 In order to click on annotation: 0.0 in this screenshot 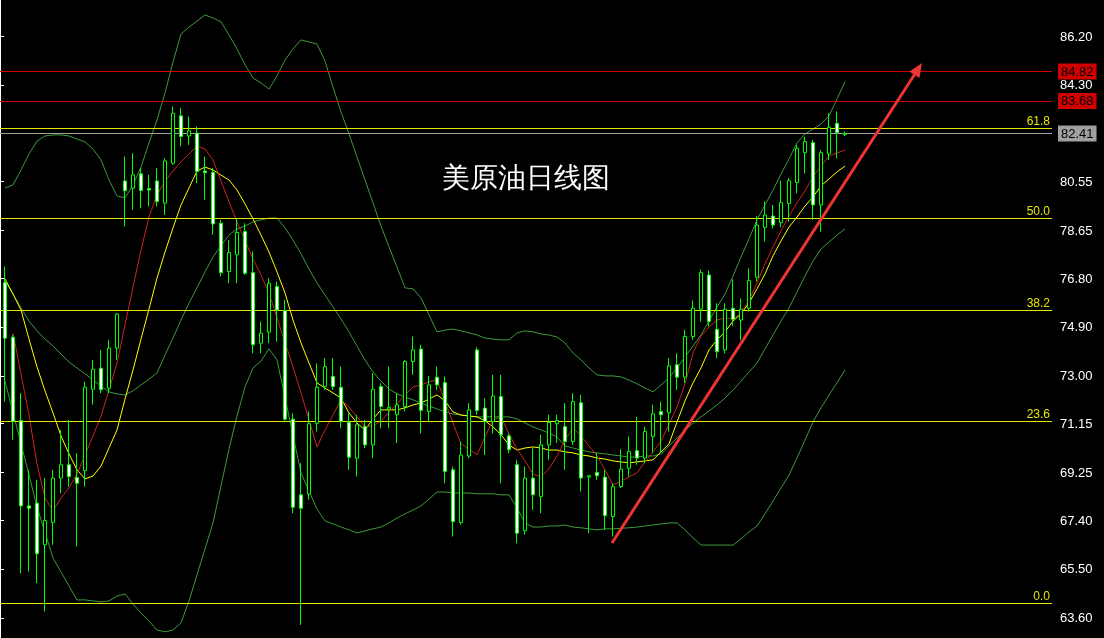, I will do `click(1042, 595)`.